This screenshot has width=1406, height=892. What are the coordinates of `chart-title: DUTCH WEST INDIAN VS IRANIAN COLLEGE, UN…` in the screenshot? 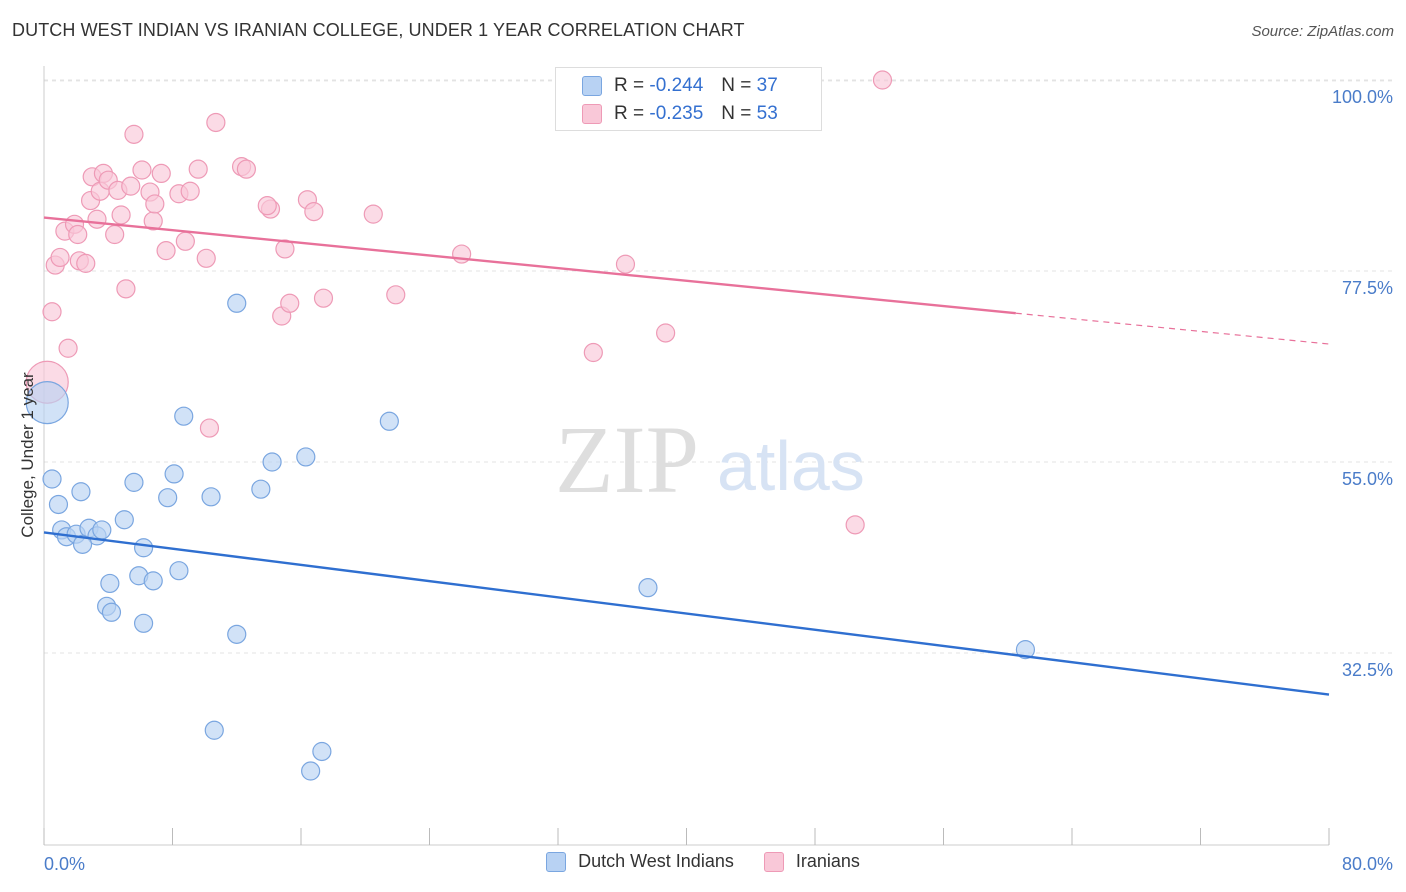 It's located at (378, 30).